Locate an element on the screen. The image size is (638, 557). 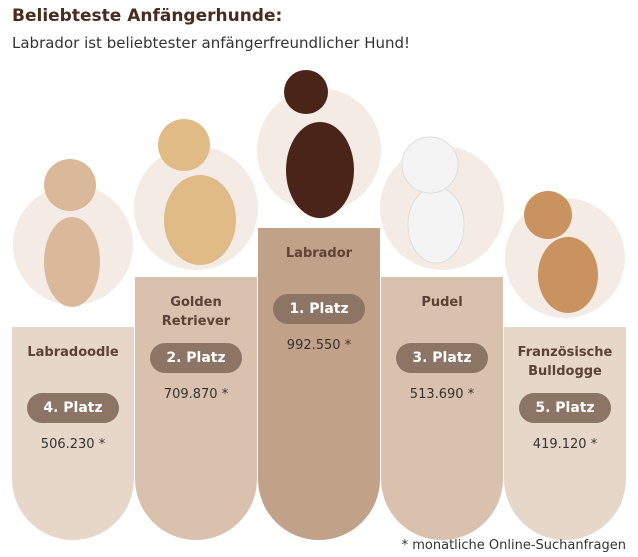
search-count: 513.690 * is located at coordinates (442, 394).